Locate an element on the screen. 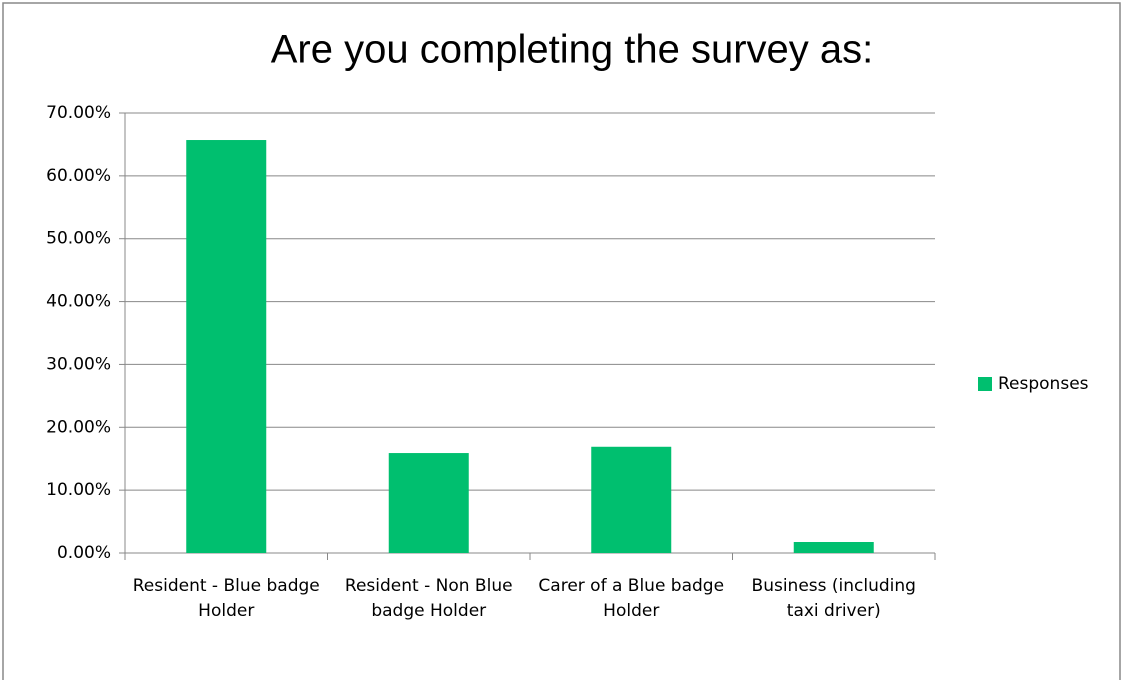  legend-swatch is located at coordinates (985, 384).